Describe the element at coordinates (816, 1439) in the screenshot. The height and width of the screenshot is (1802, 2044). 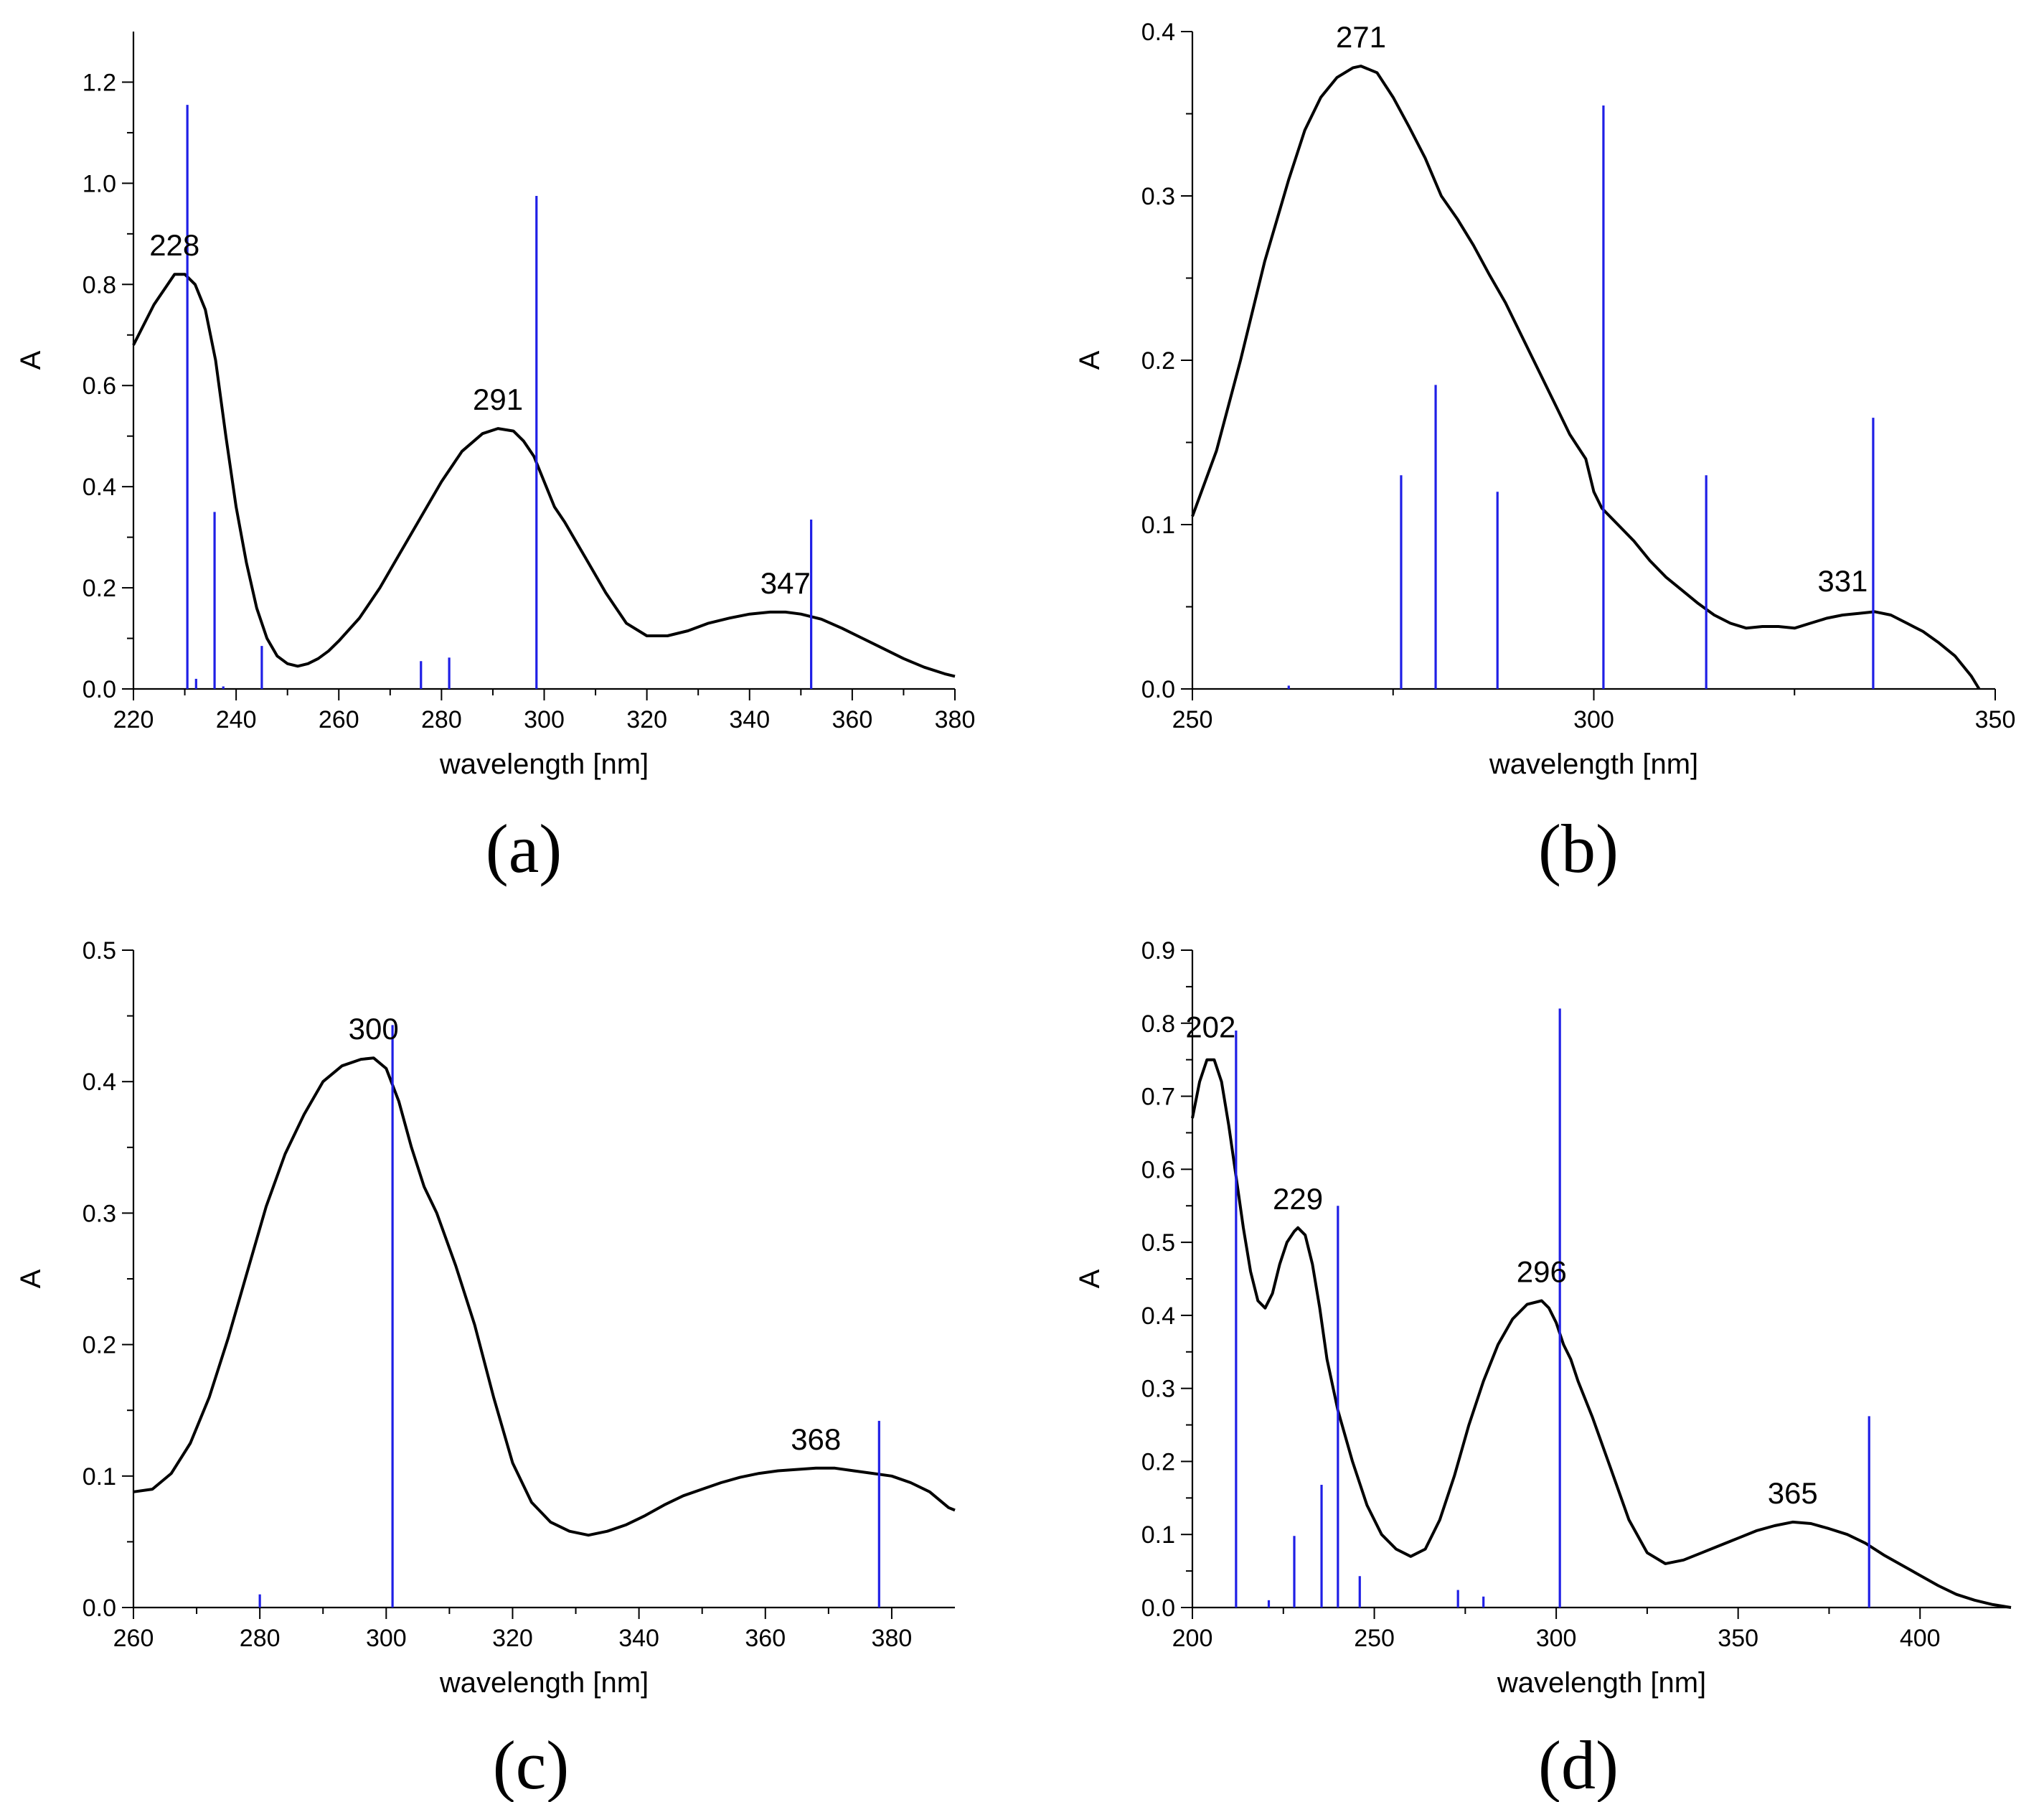
I see `peak-label: 368` at that location.